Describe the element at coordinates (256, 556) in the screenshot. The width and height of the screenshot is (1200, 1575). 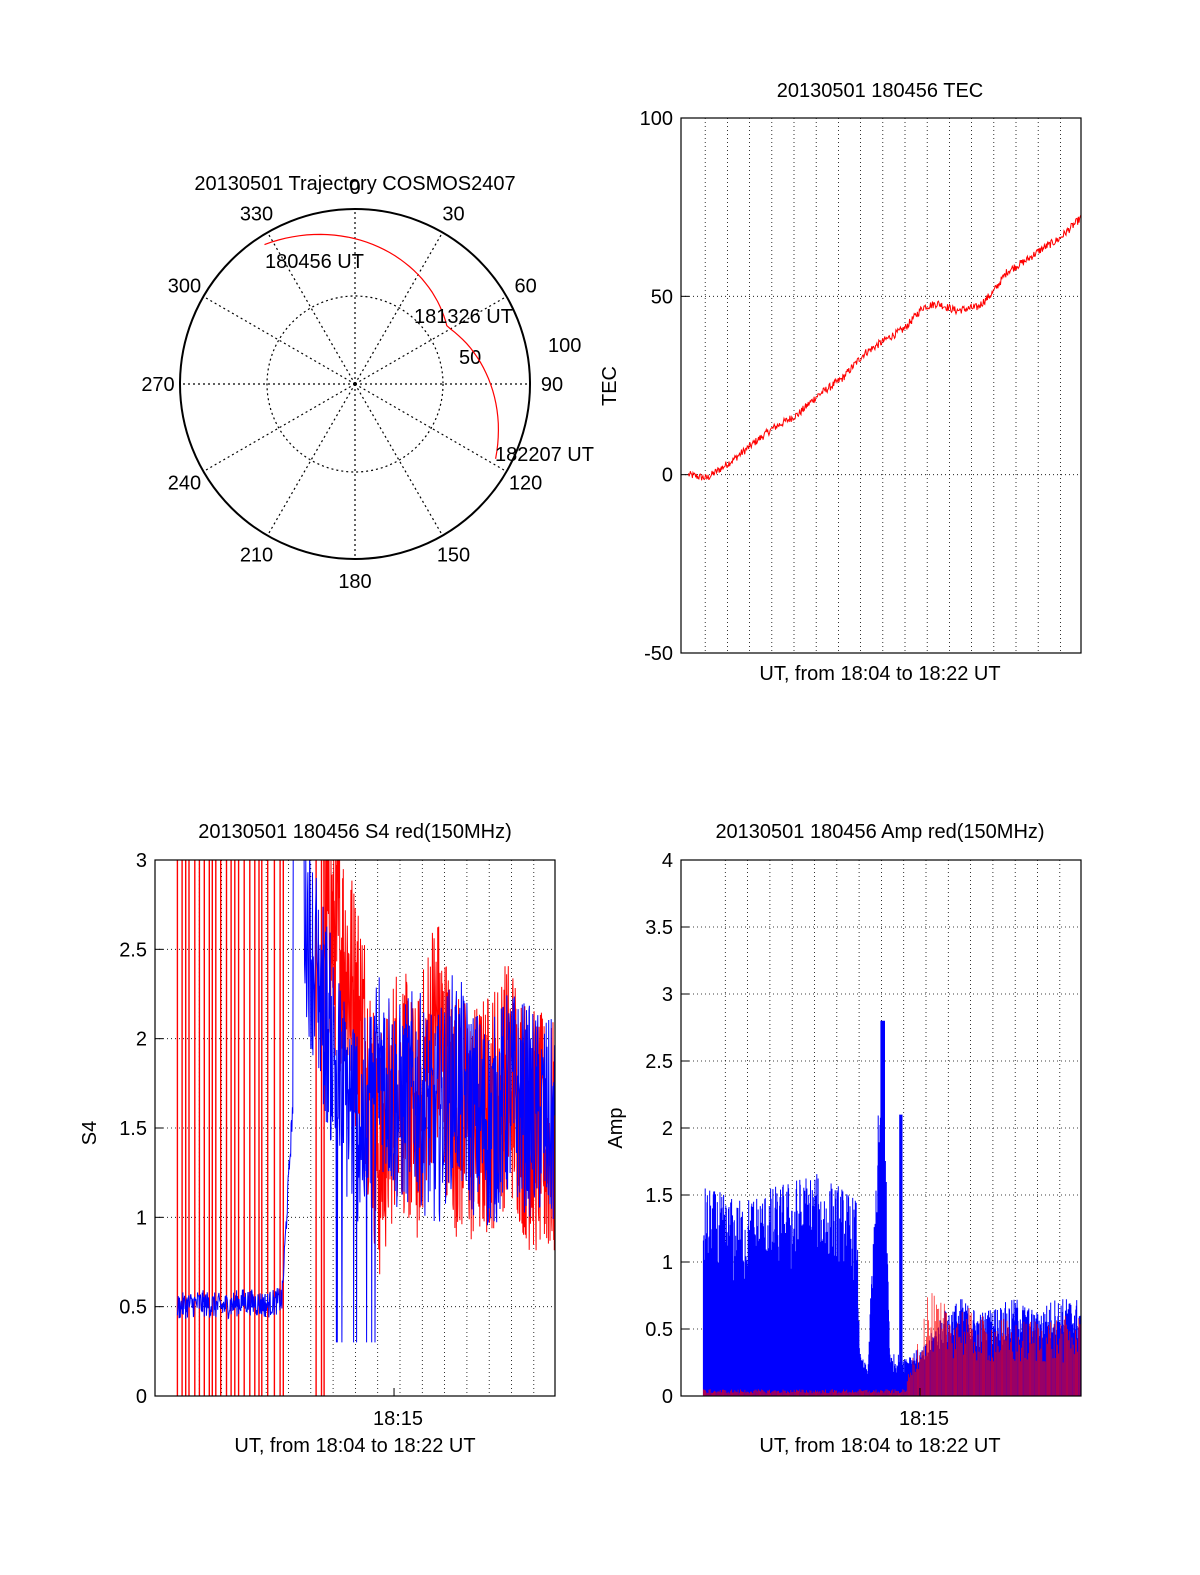
I see `azimuth-label-210: 210` at that location.